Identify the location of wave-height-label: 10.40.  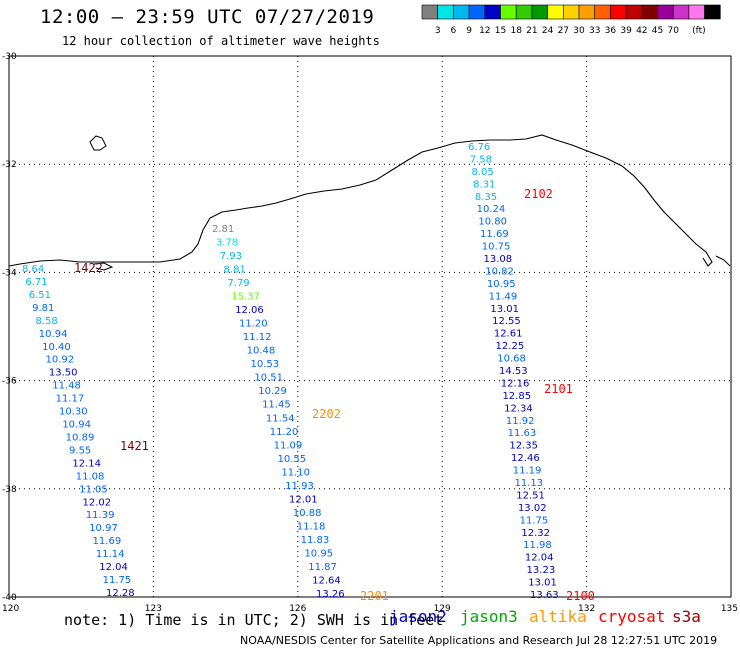
(56, 347).